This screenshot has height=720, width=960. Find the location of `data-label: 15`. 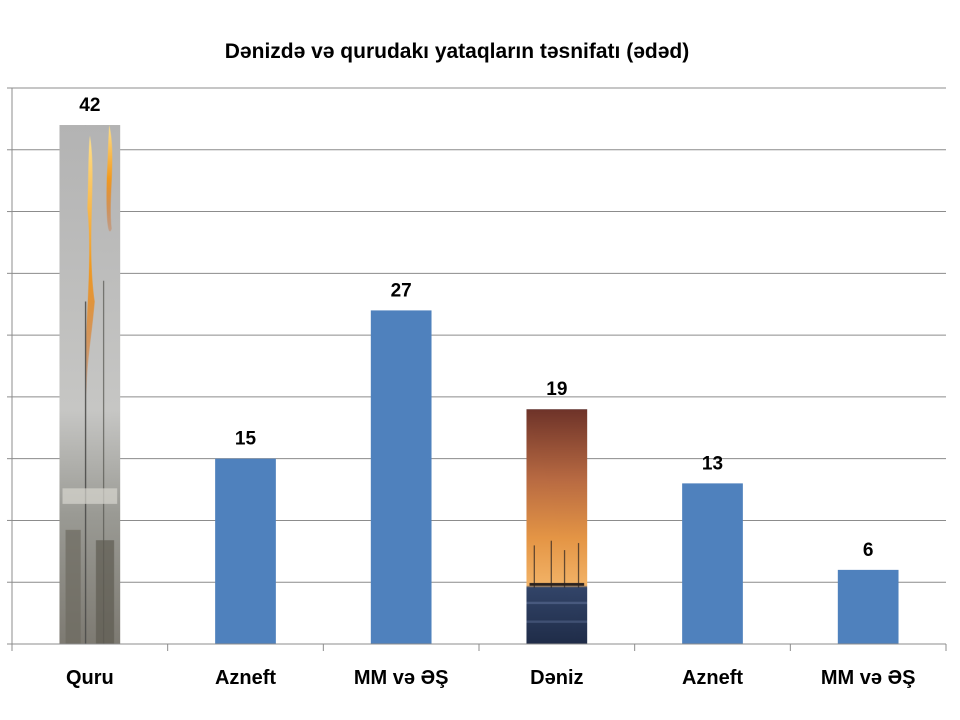

data-label: 15 is located at coordinates (246, 439).